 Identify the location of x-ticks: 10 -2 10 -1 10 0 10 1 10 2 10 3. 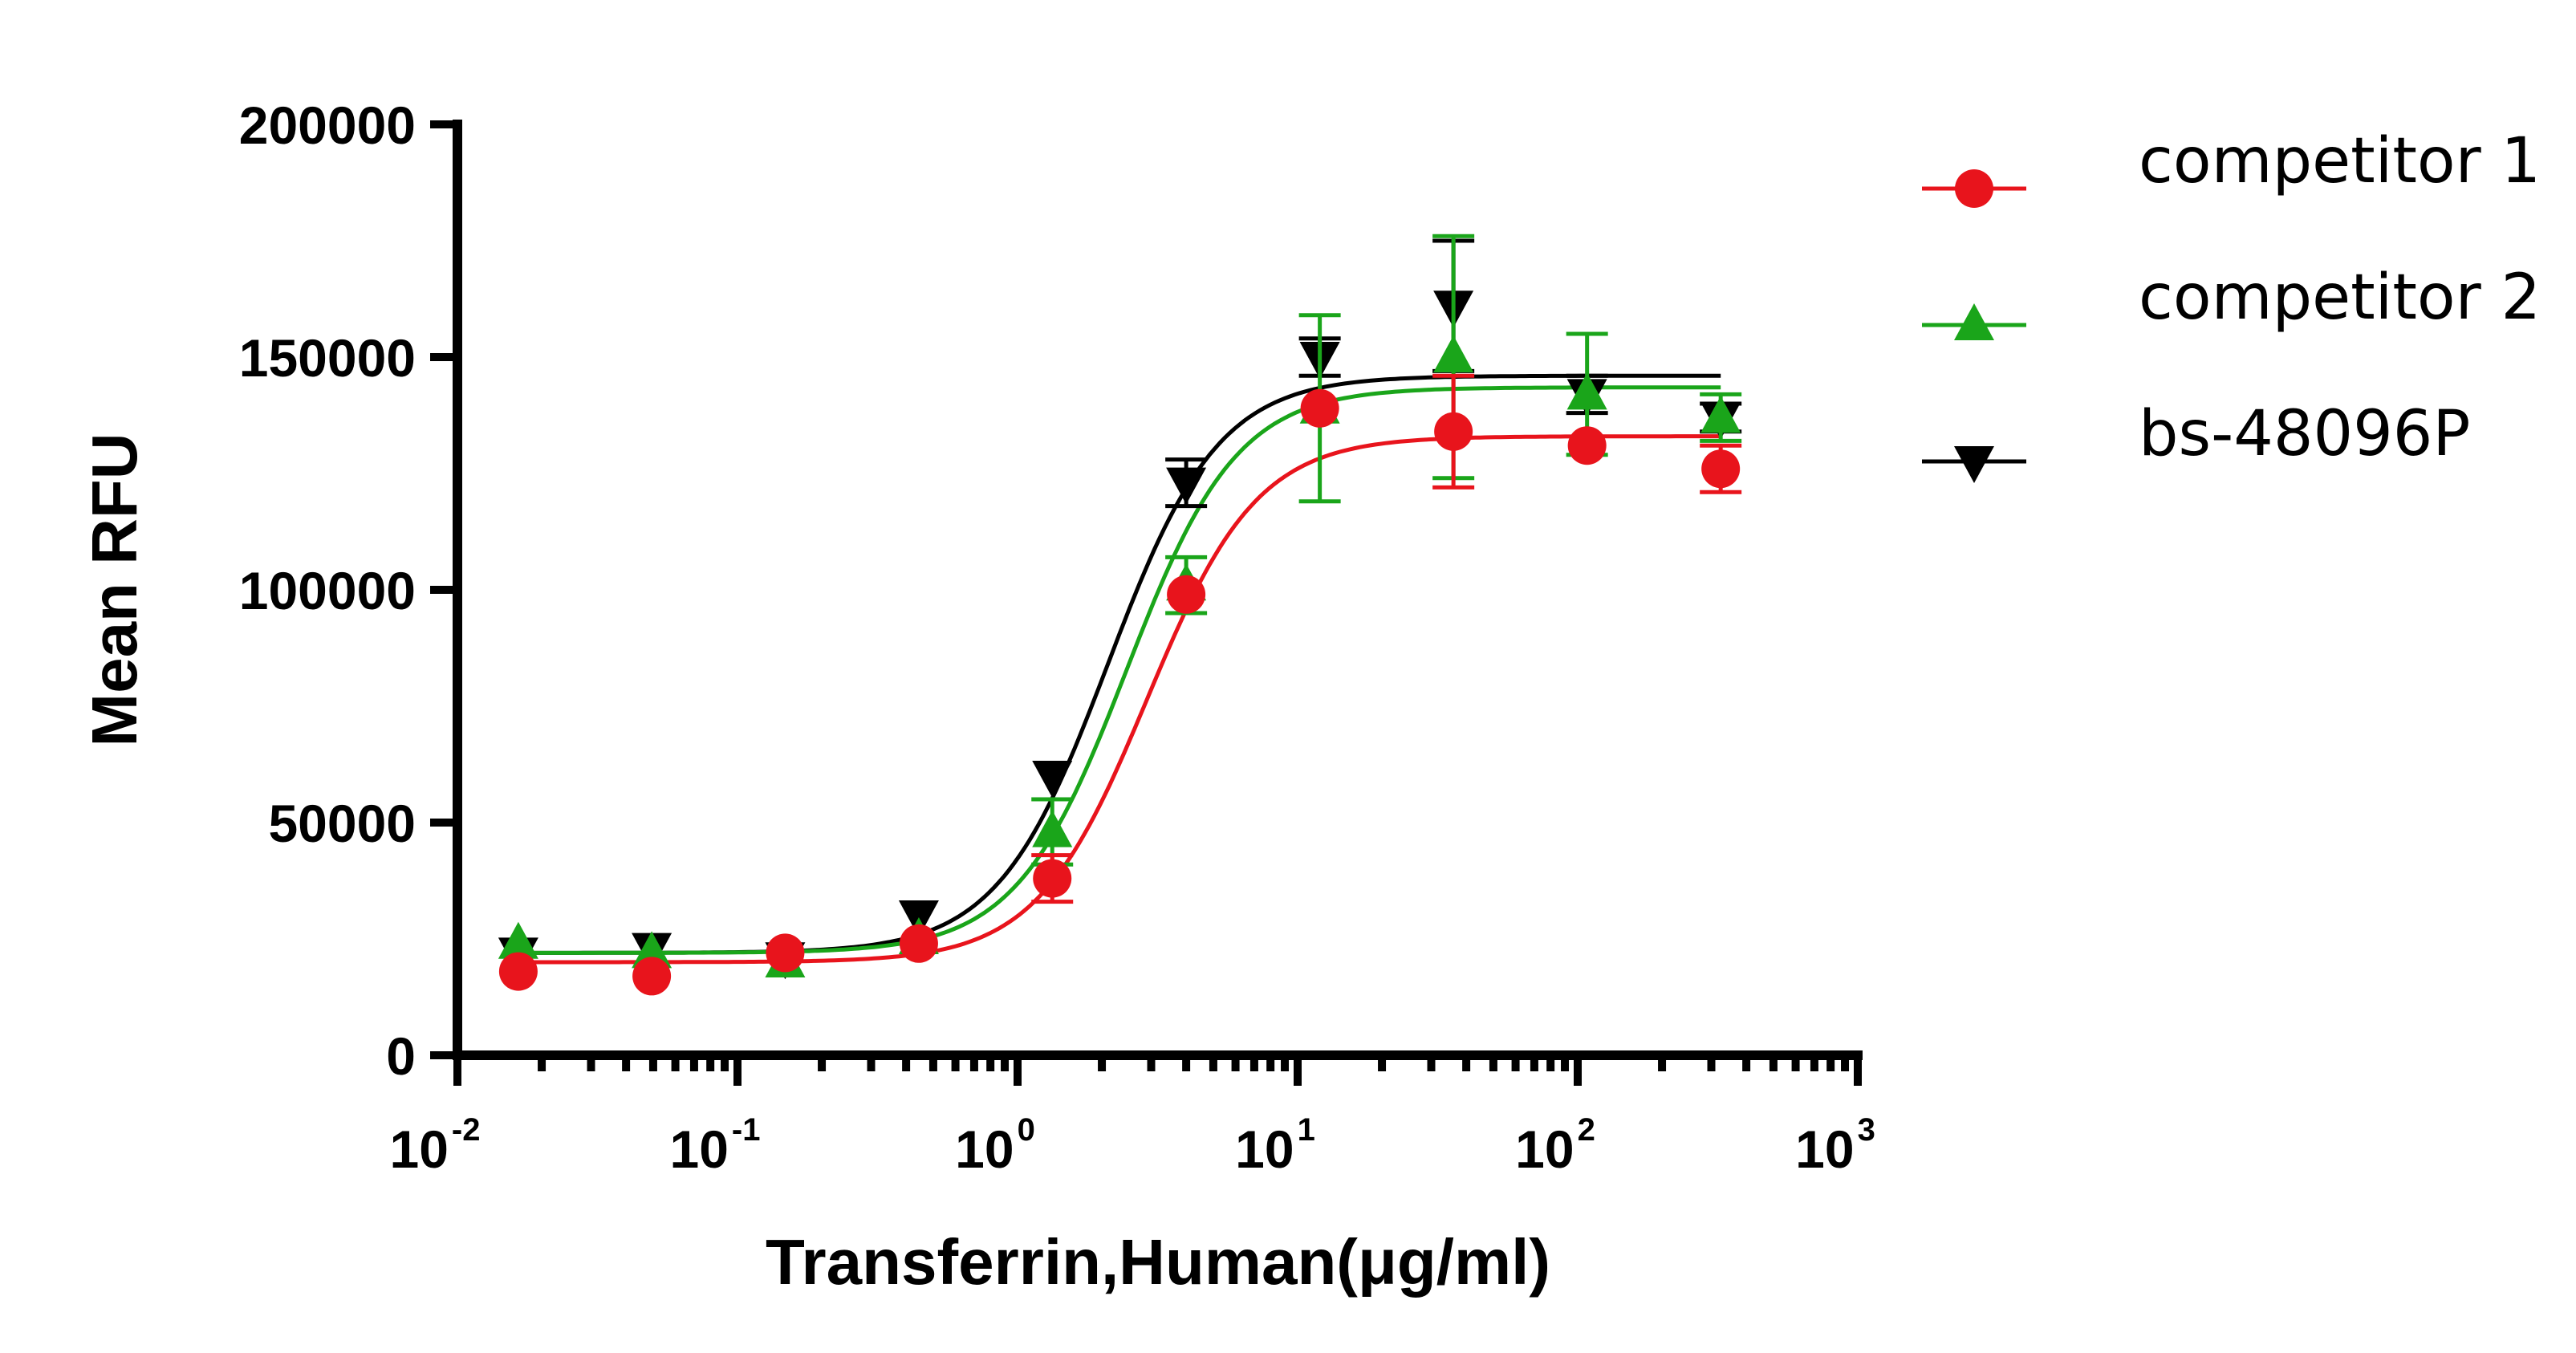
(1132, 1117).